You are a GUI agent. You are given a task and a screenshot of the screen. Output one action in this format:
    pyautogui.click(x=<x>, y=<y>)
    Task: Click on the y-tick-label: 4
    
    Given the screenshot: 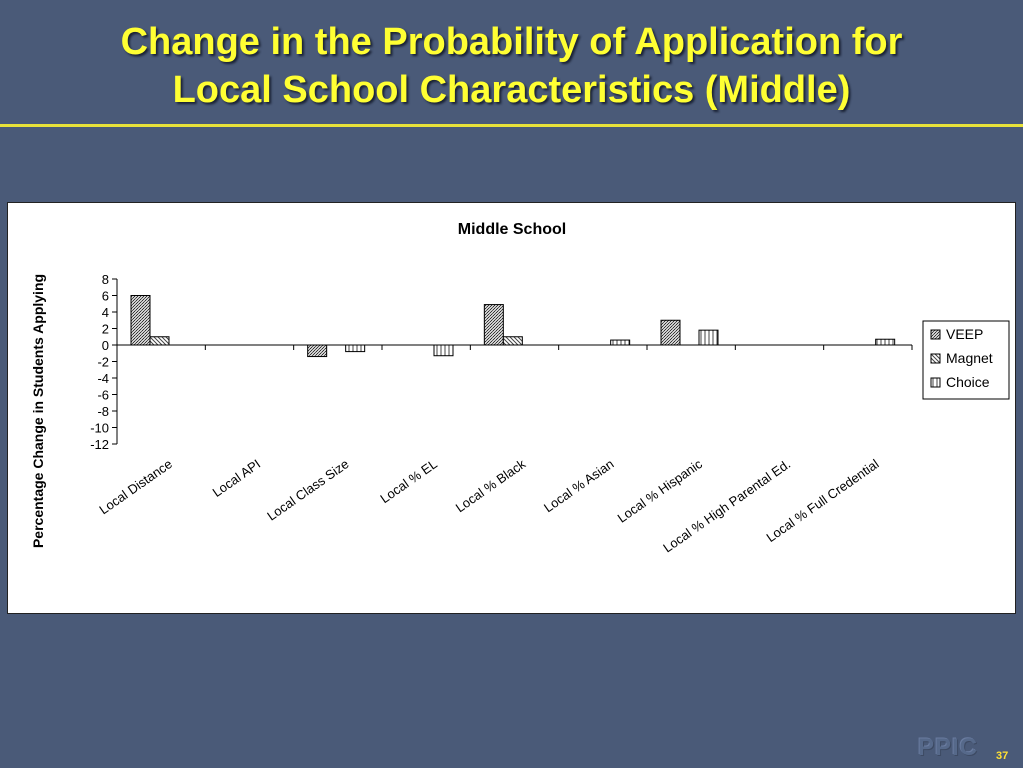 What is the action you would take?
    pyautogui.click(x=105, y=312)
    